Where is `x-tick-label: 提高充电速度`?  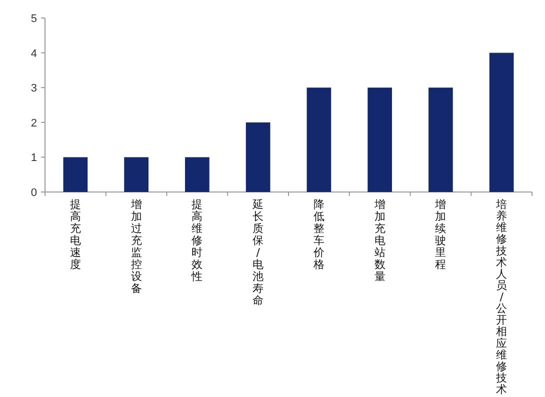 x-tick-label: 提高充电速度 is located at coordinates (75, 234).